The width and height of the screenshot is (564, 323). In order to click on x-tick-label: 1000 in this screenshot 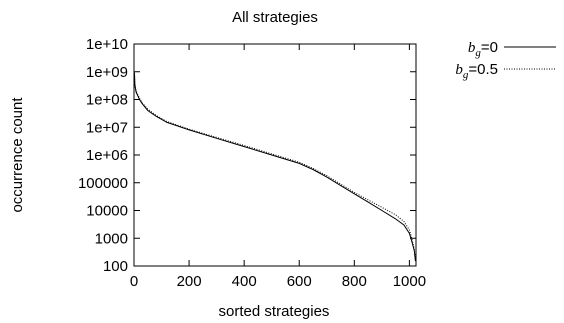, I will do `click(409, 281)`.